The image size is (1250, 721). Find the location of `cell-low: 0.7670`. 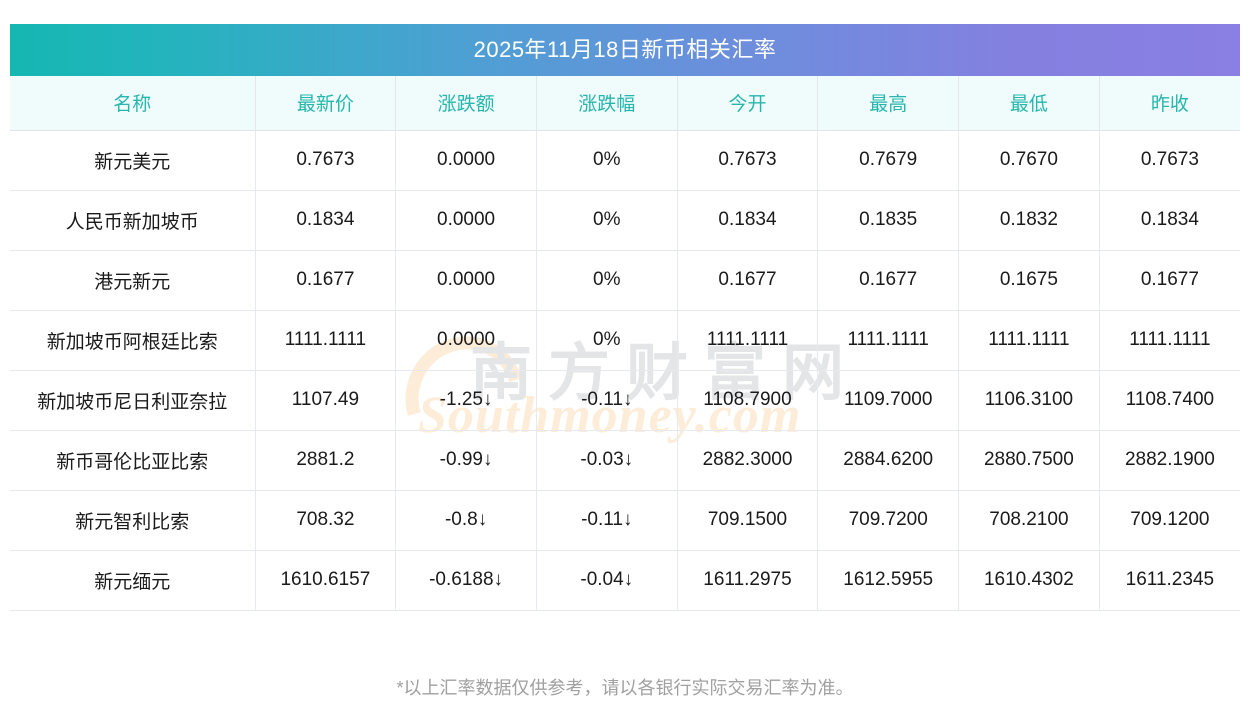

cell-low: 0.7670 is located at coordinates (1029, 160).